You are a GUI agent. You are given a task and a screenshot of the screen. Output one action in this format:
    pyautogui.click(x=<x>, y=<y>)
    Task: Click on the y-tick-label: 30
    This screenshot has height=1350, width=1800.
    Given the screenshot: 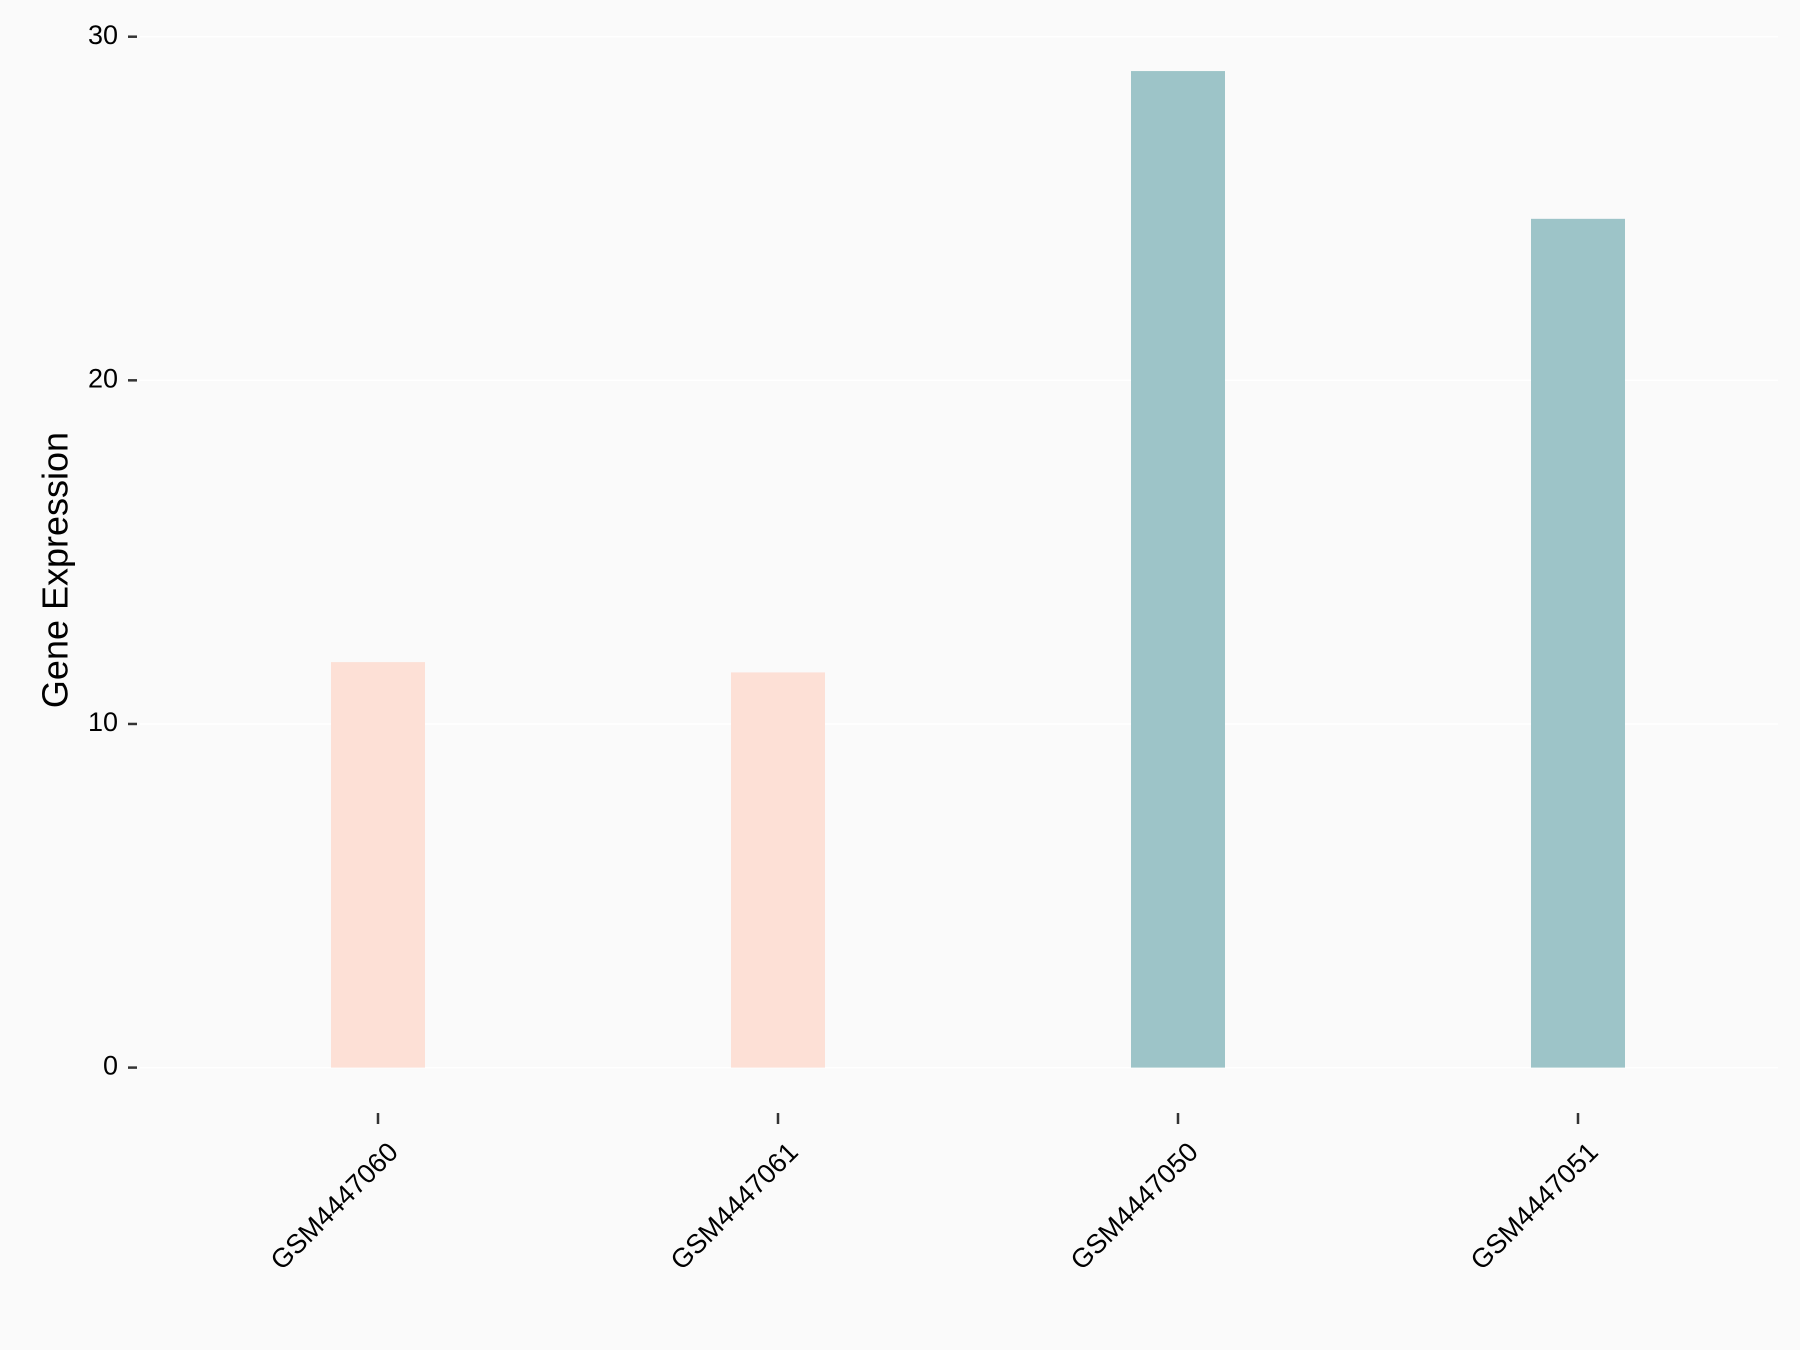 What is the action you would take?
    pyautogui.click(x=103, y=35)
    